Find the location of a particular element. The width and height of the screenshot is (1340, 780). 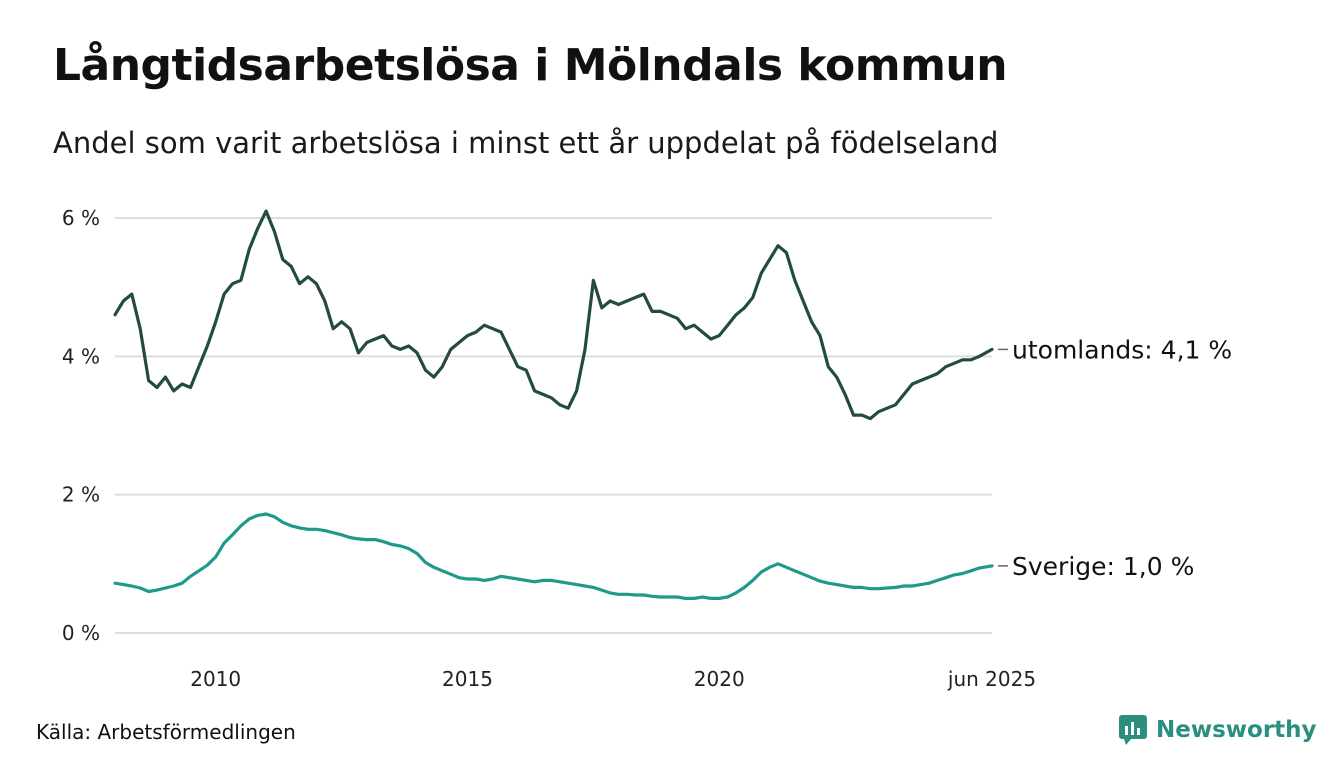

source-note: Källa: Arbetsförmedlingen is located at coordinates (166, 732).